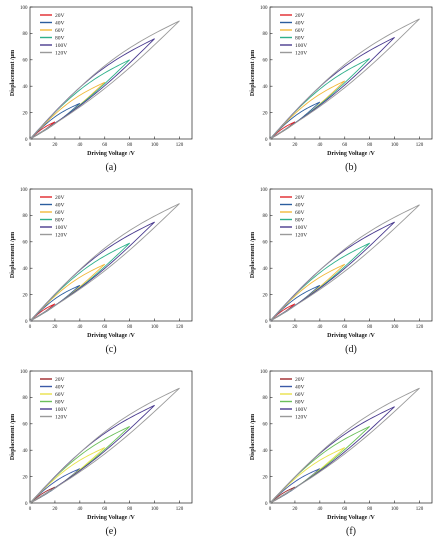 Image resolution: width=440 pixels, height=550 pixels. Describe the element at coordinates (351, 531) in the screenshot. I see `panel-caption: (f)` at that location.